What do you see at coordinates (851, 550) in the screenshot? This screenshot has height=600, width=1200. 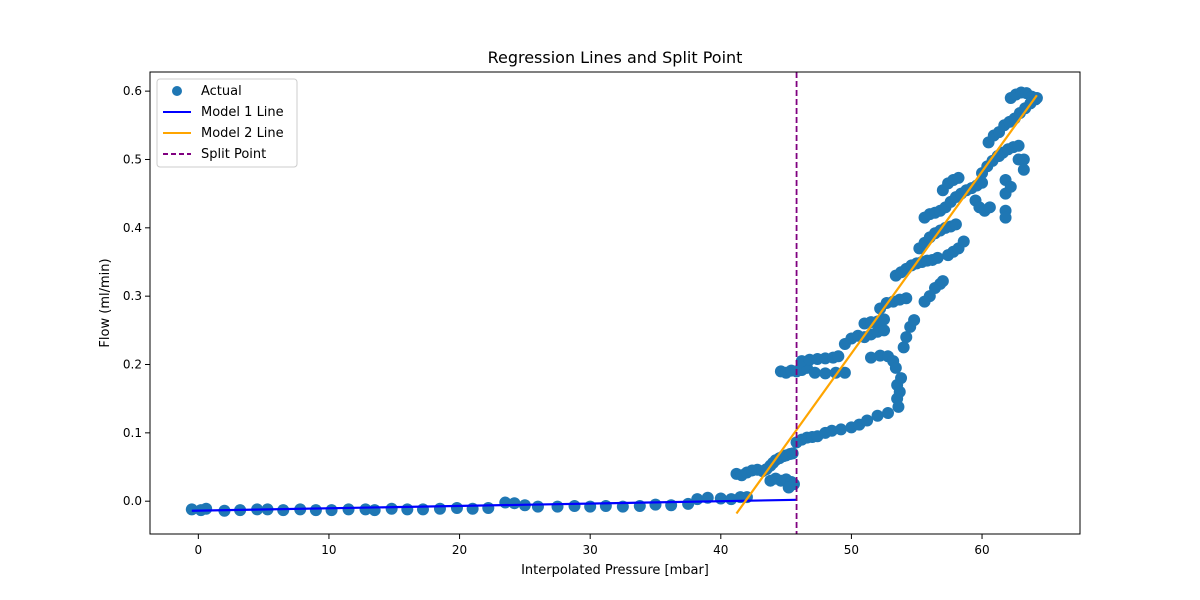 I see `x-tick-label: 50` at bounding box center [851, 550].